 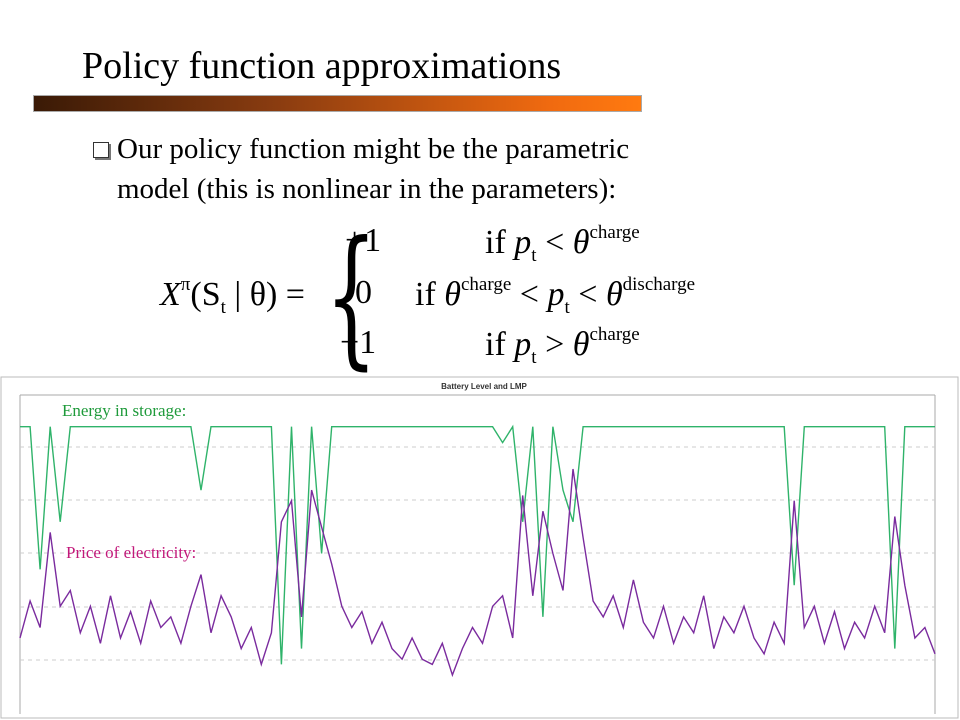 I want to click on case-value: +1, so click(x=363, y=240).